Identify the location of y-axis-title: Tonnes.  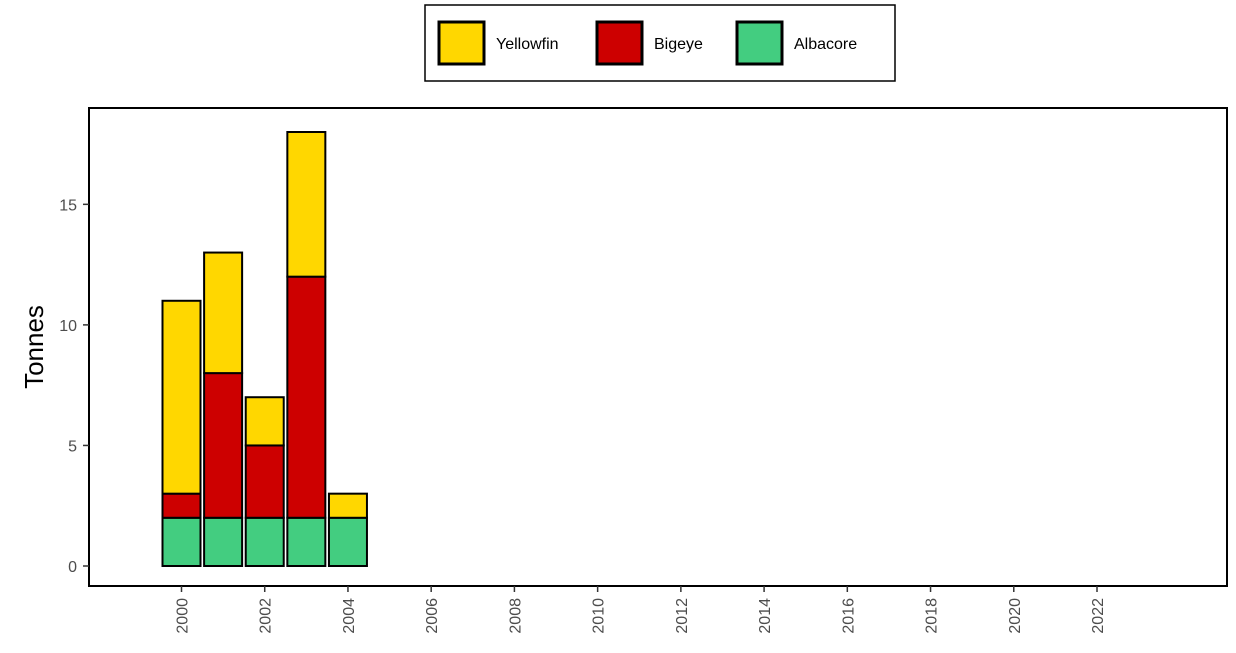
(34, 347).